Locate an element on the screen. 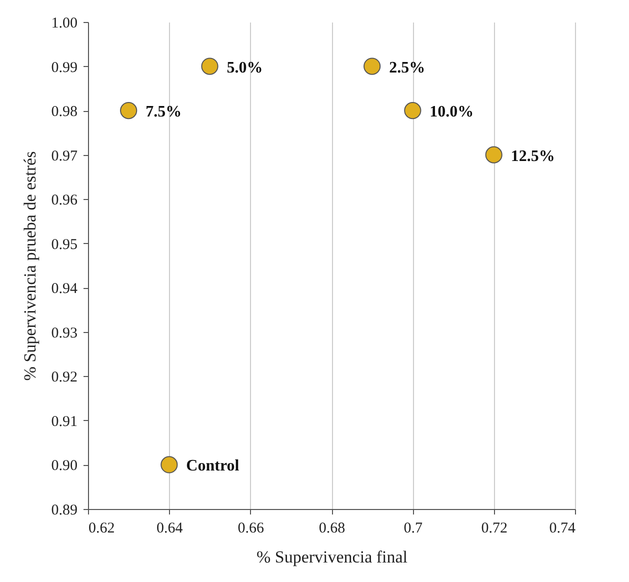  annotation: Control is located at coordinates (213, 466).